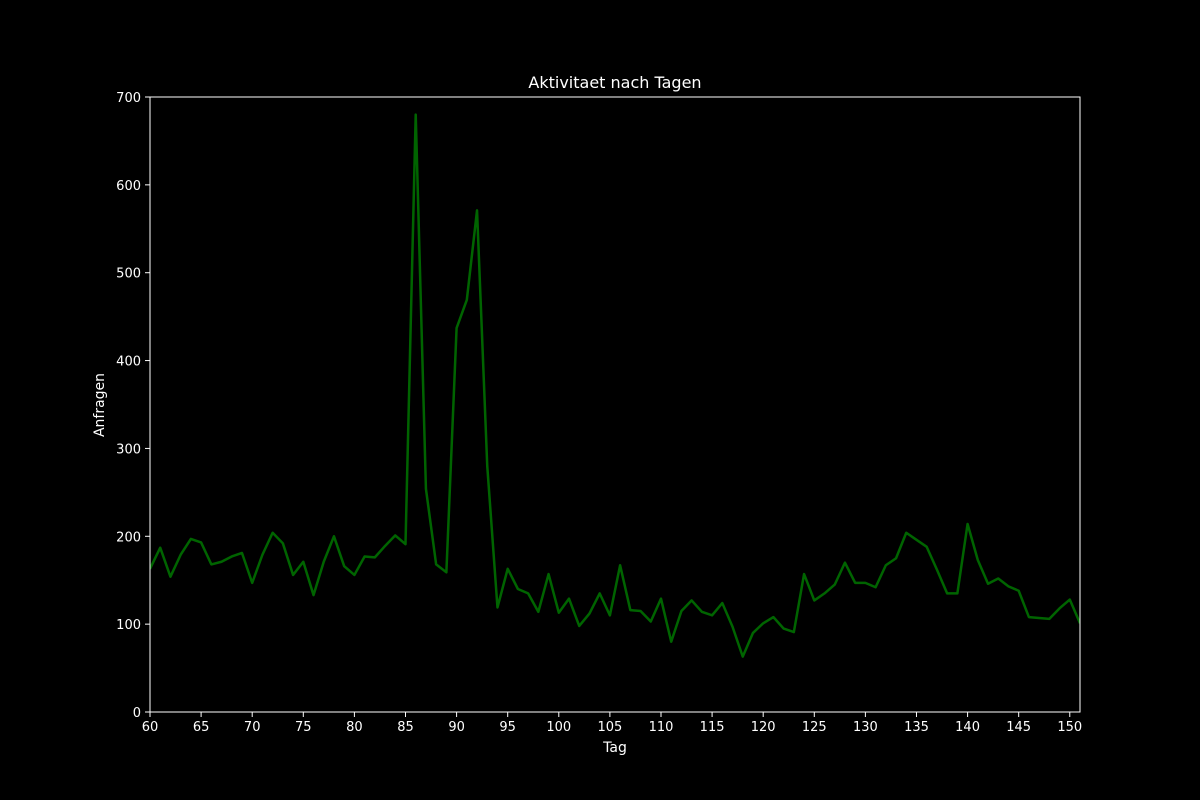 Image resolution: width=1200 pixels, height=800 pixels. I want to click on chart-title: Aktivitaet nach Tagen, so click(614, 82).